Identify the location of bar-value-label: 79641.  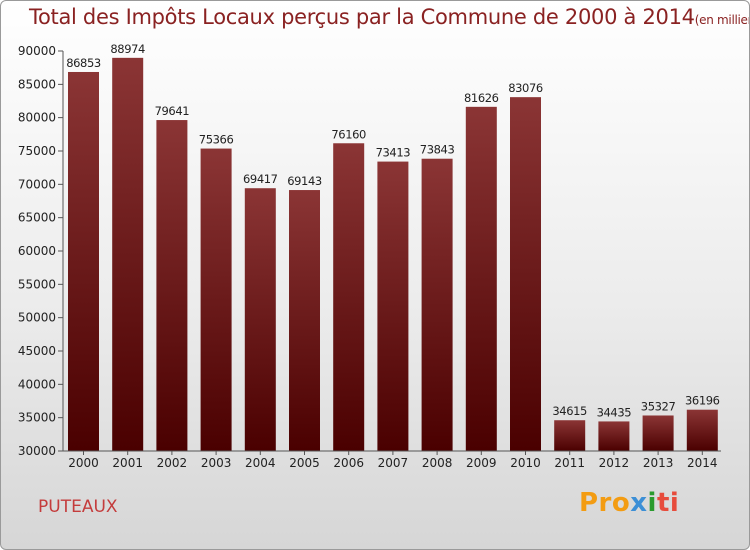
(172, 111).